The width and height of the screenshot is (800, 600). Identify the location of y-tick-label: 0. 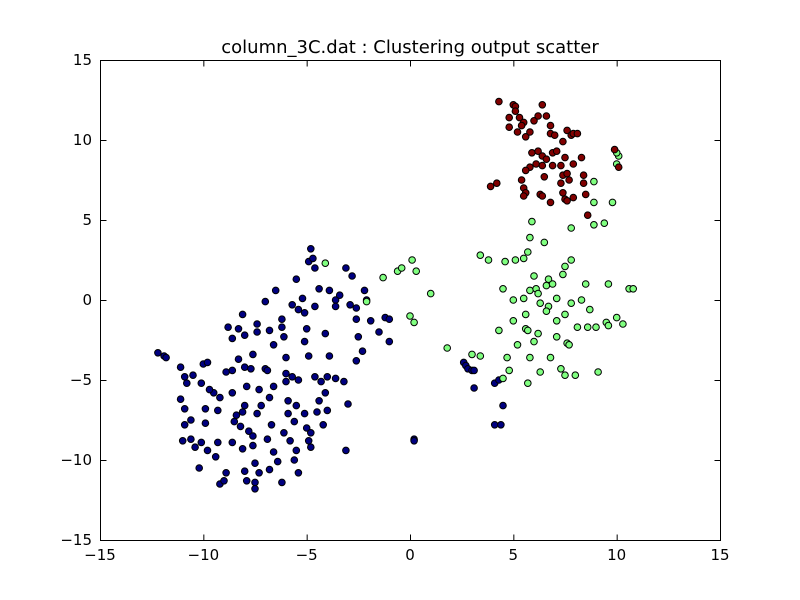
(87, 300).